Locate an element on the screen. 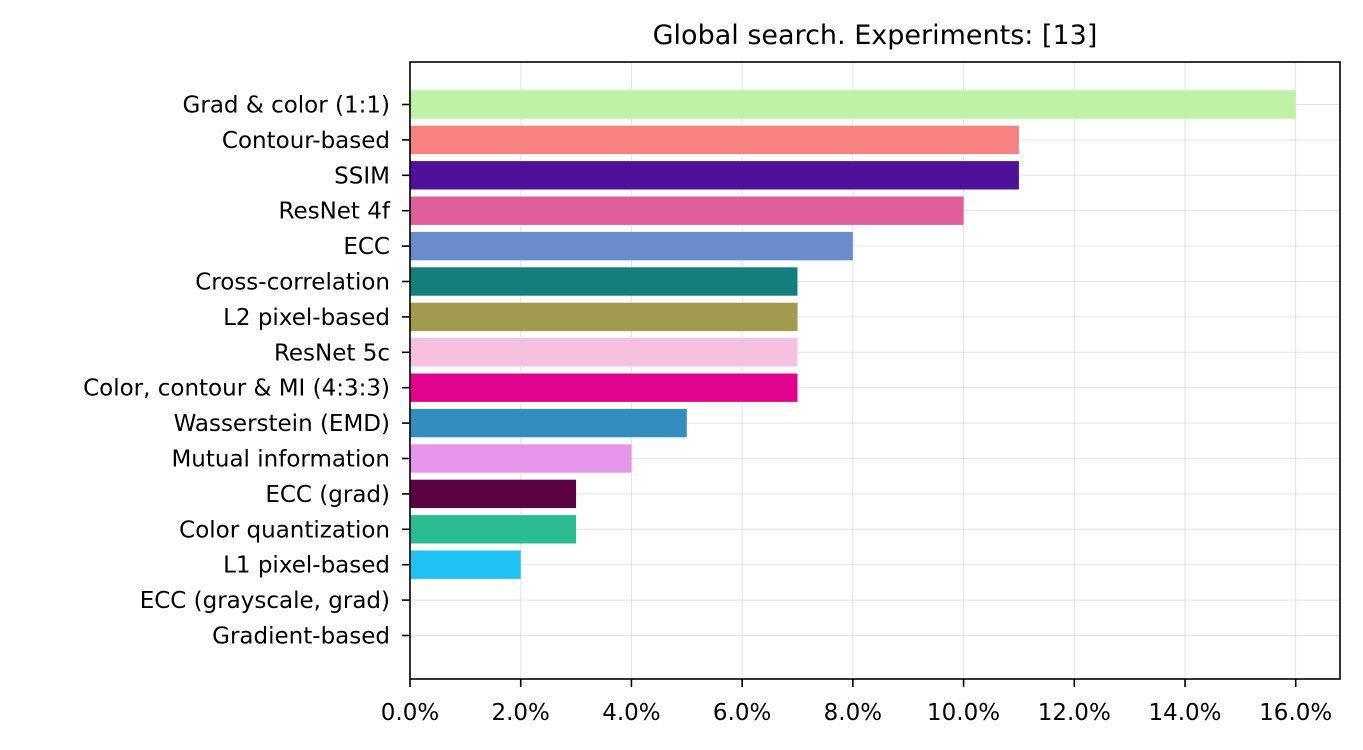 Image resolution: width=1363 pixels, height=750 pixels. y-tick-label: Contour-based is located at coordinates (306, 141).